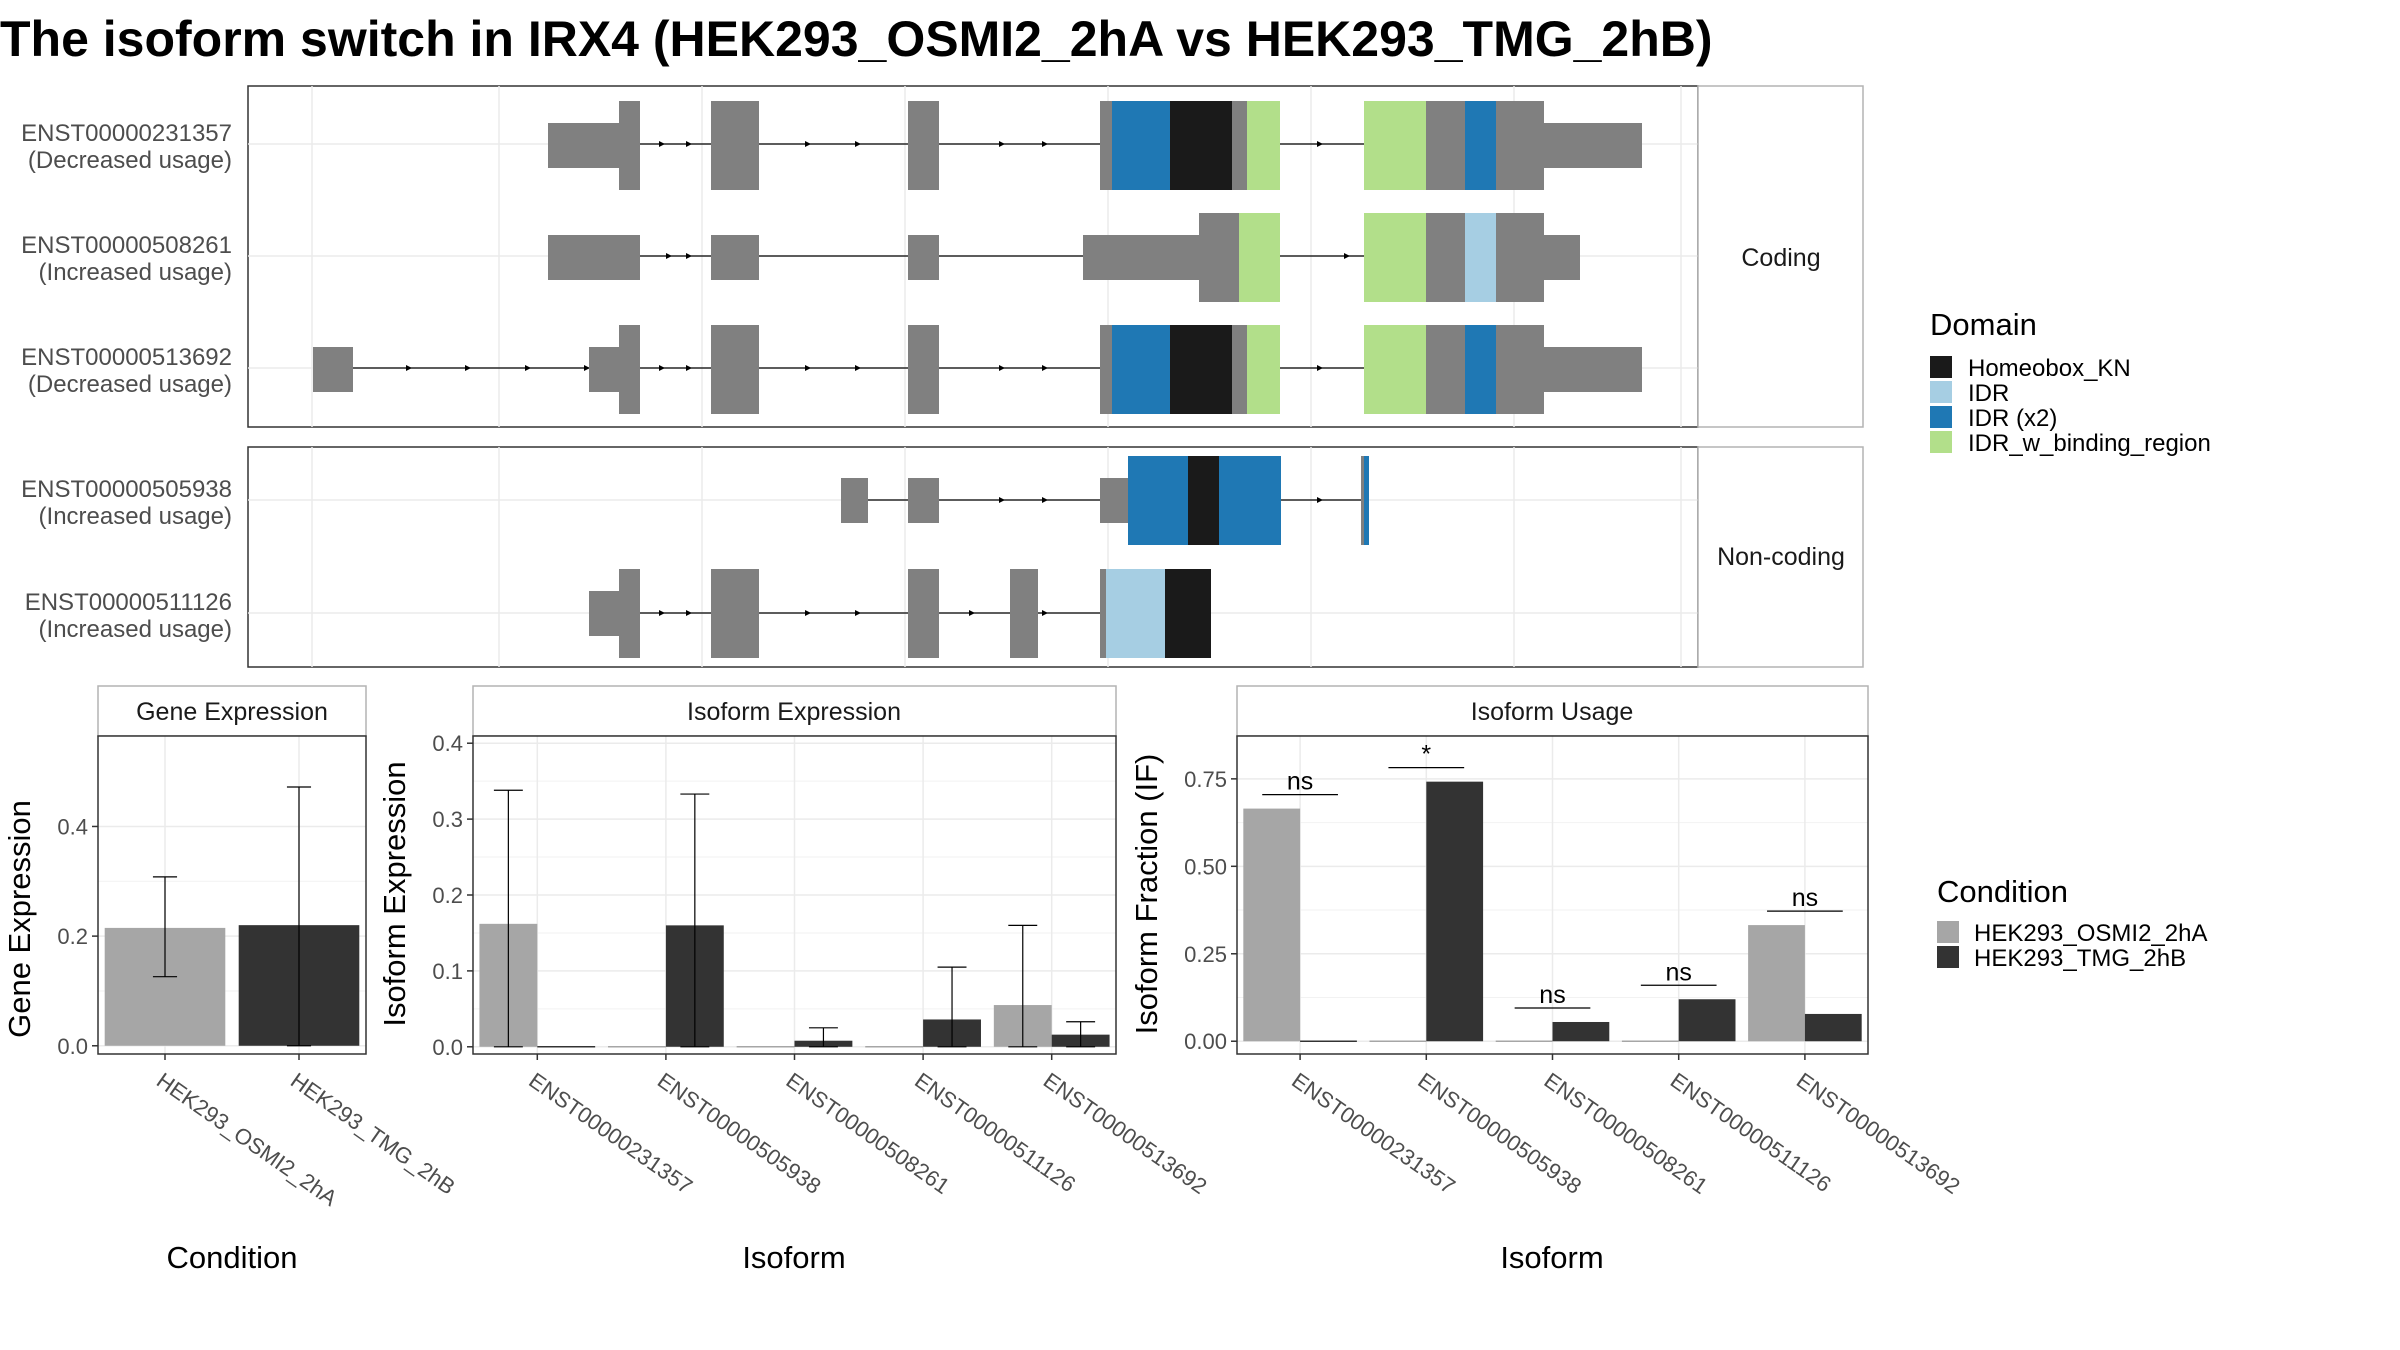 This screenshot has height=1350, width=2400. I want to click on transcript-label-id: ENST00000508261, so click(126, 245).